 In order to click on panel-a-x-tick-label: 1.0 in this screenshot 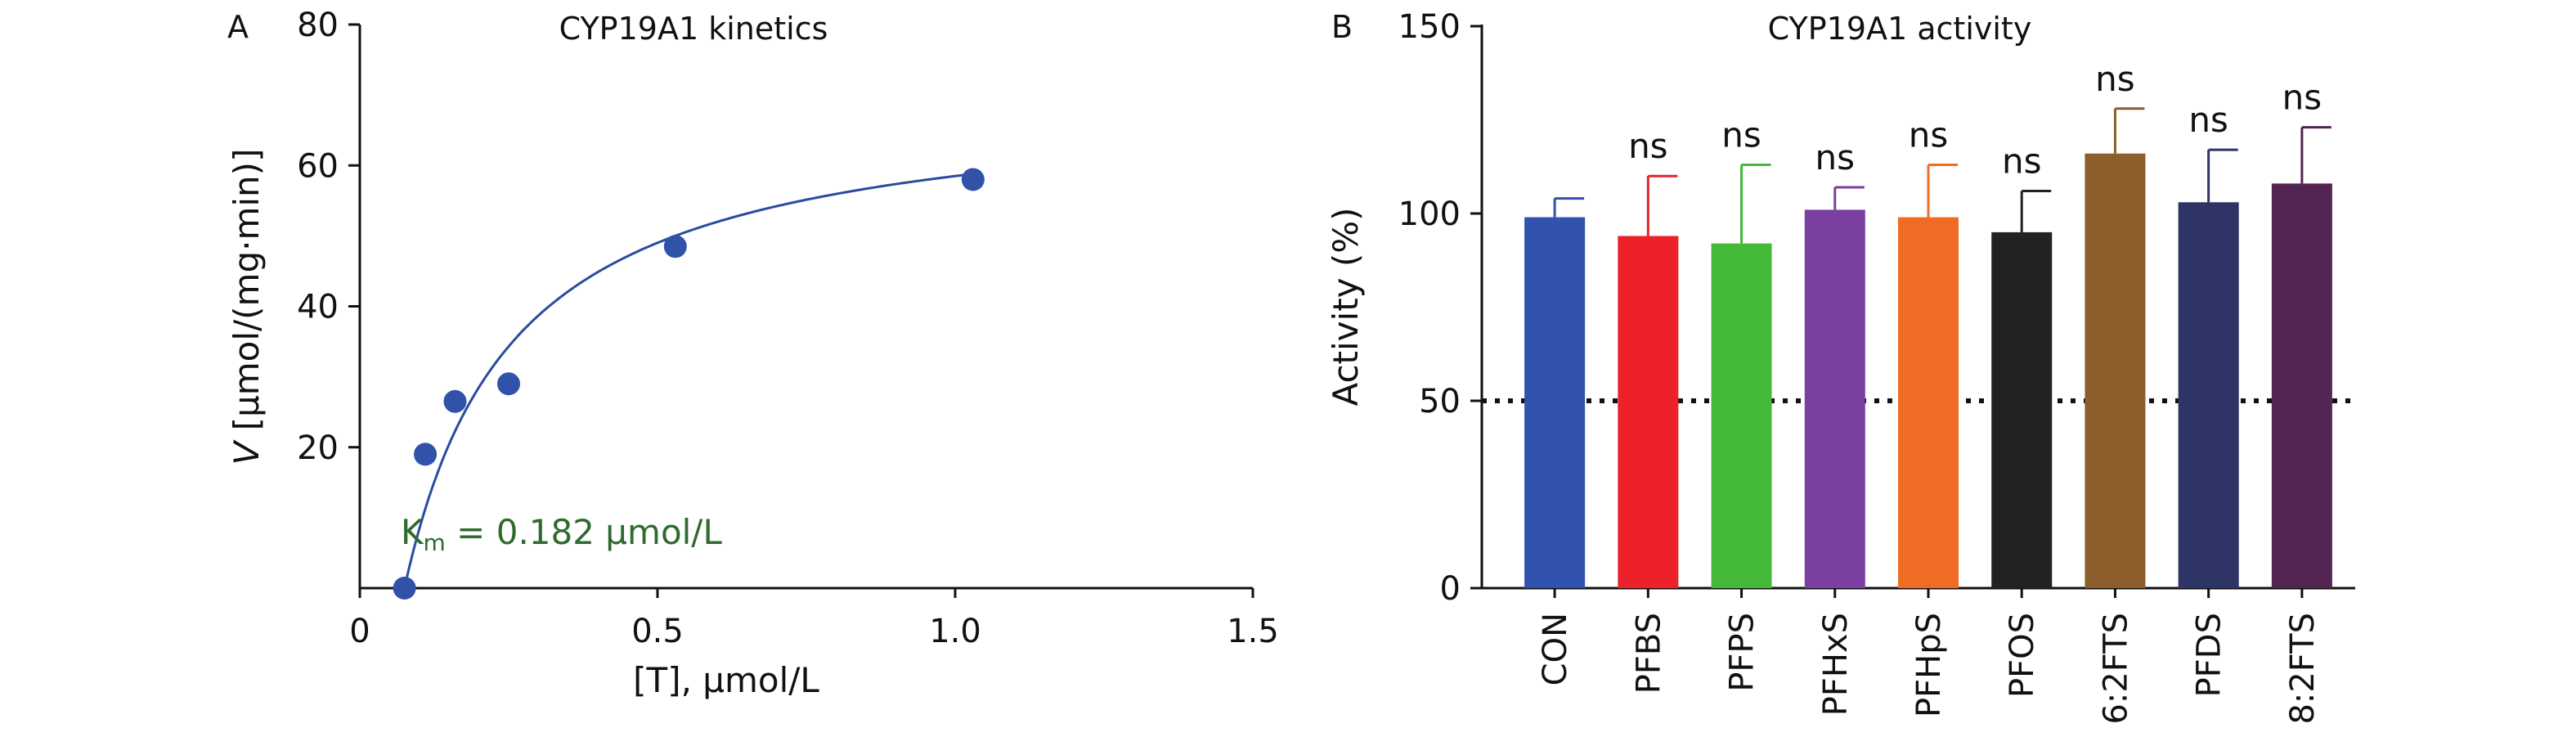, I will do `click(955, 631)`.